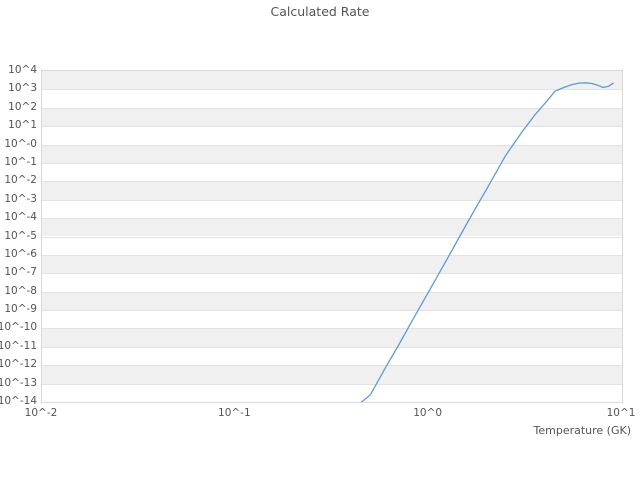 The width and height of the screenshot is (640, 480). I want to click on chart-title: Calculated Rate, so click(320, 11).